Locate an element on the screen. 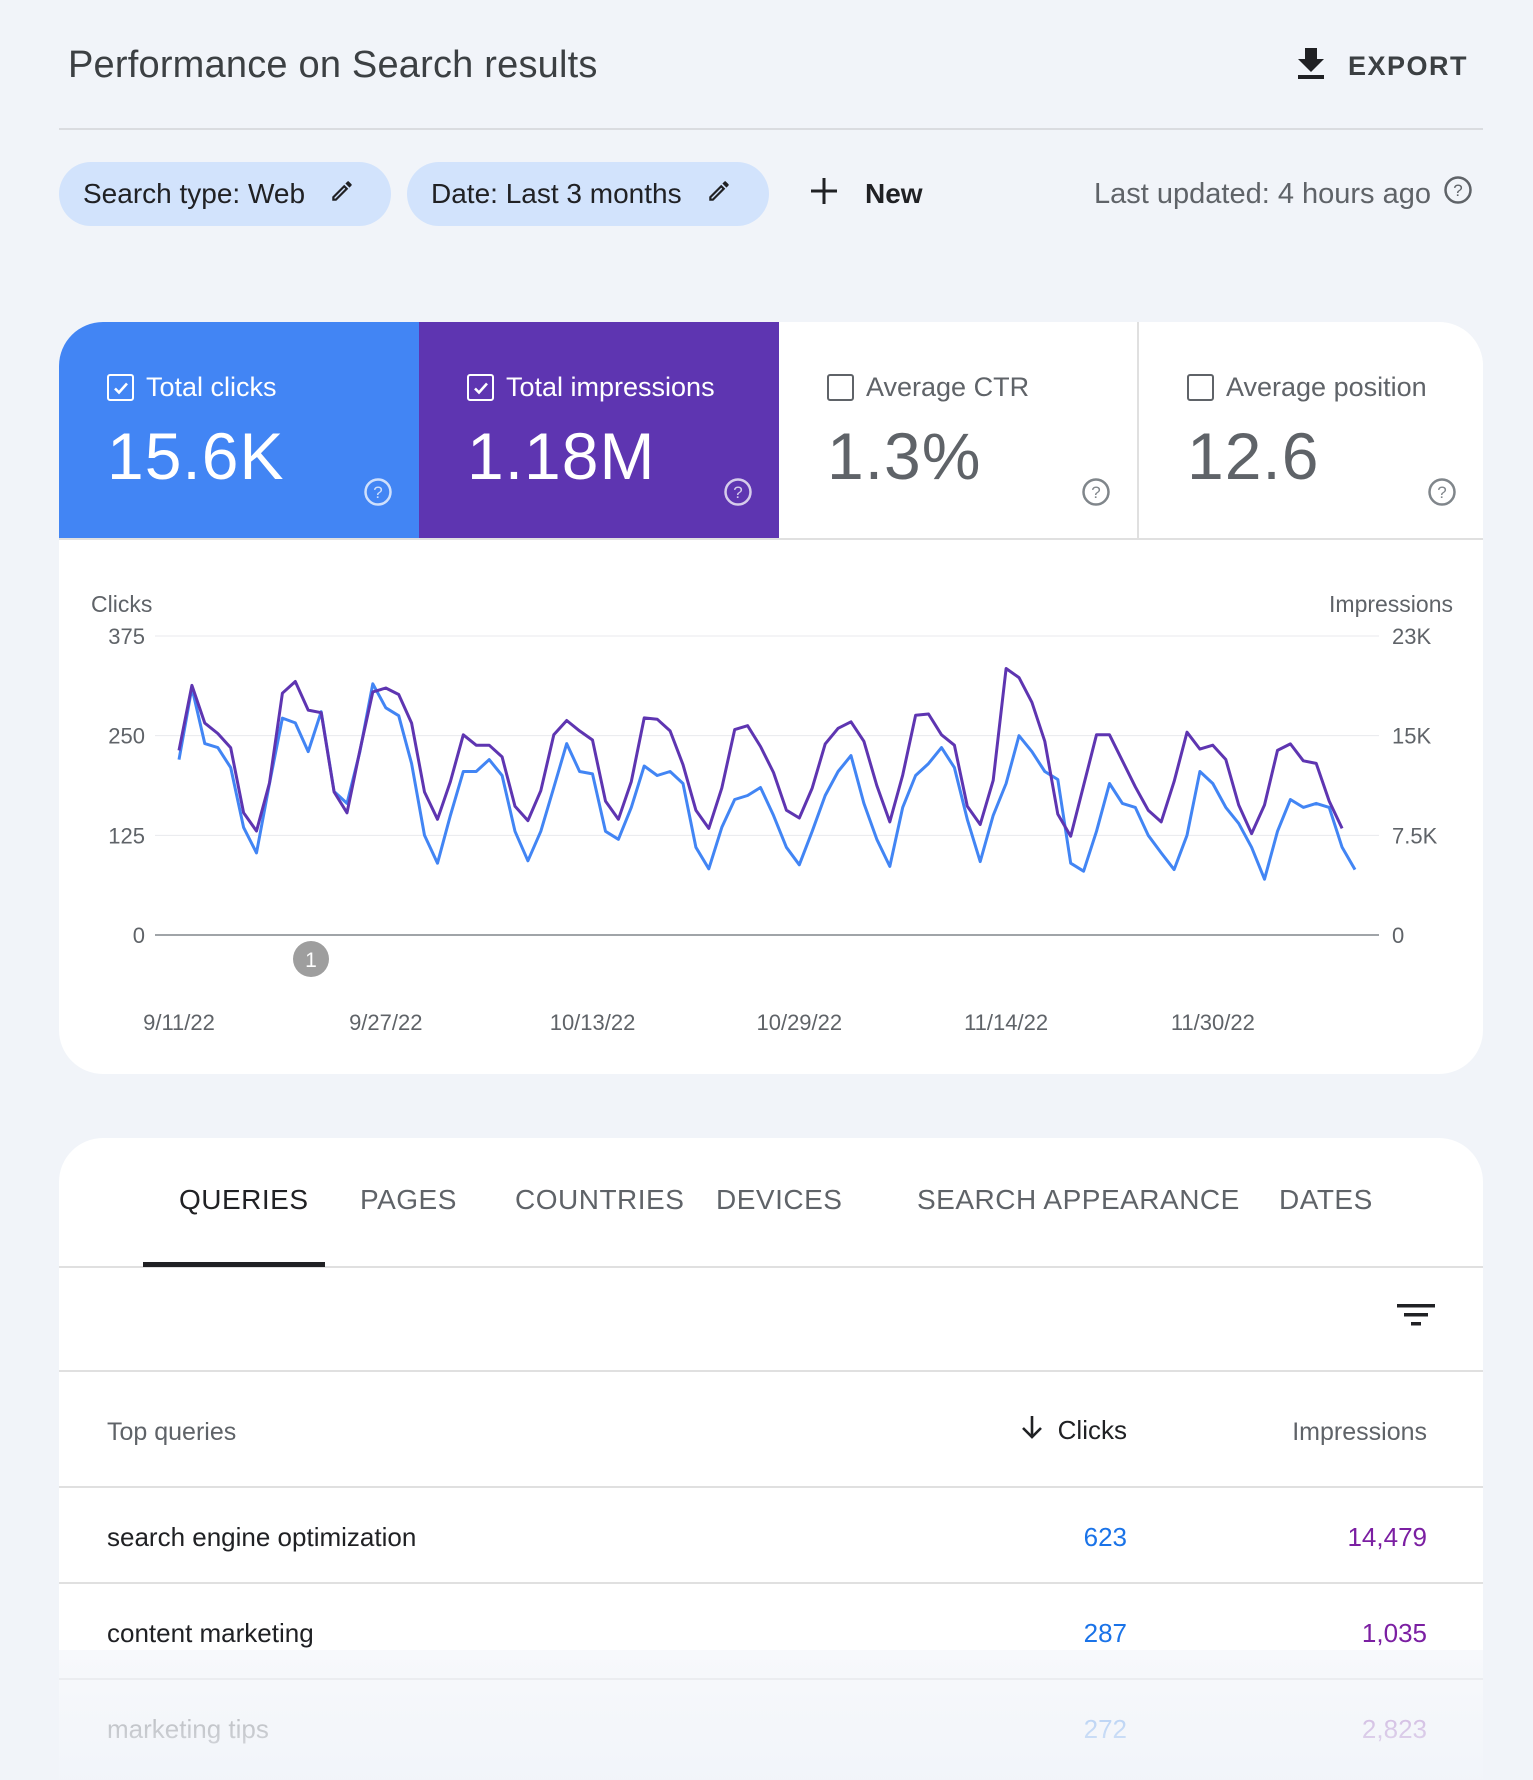  plus-icon is located at coordinates (824, 194).